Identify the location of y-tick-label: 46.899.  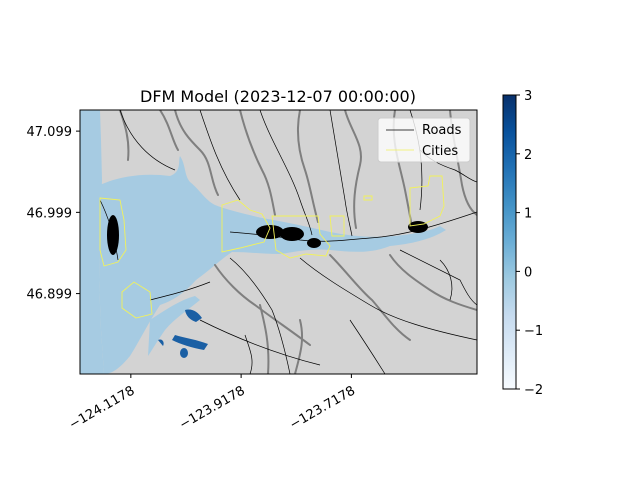
(50, 295).